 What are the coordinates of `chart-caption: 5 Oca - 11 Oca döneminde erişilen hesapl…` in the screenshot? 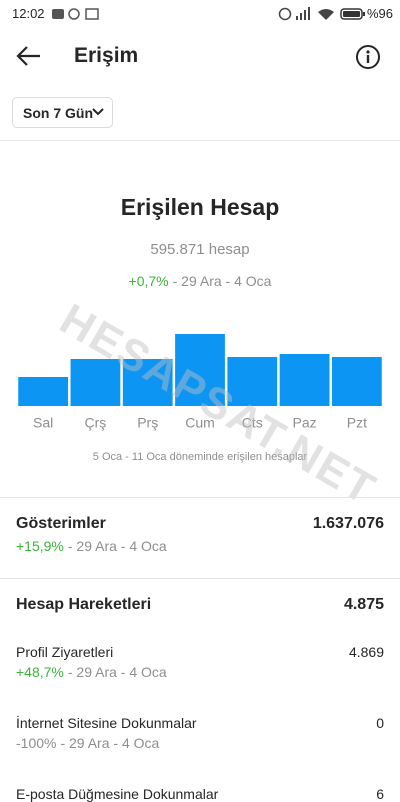 It's located at (200, 457).